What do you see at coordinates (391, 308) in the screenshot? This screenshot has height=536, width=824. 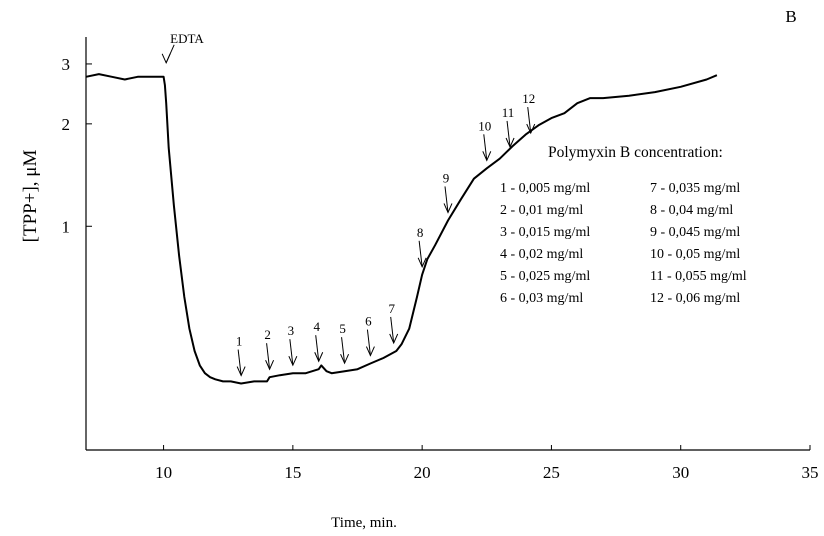 I see `annotation-label: 7` at bounding box center [391, 308].